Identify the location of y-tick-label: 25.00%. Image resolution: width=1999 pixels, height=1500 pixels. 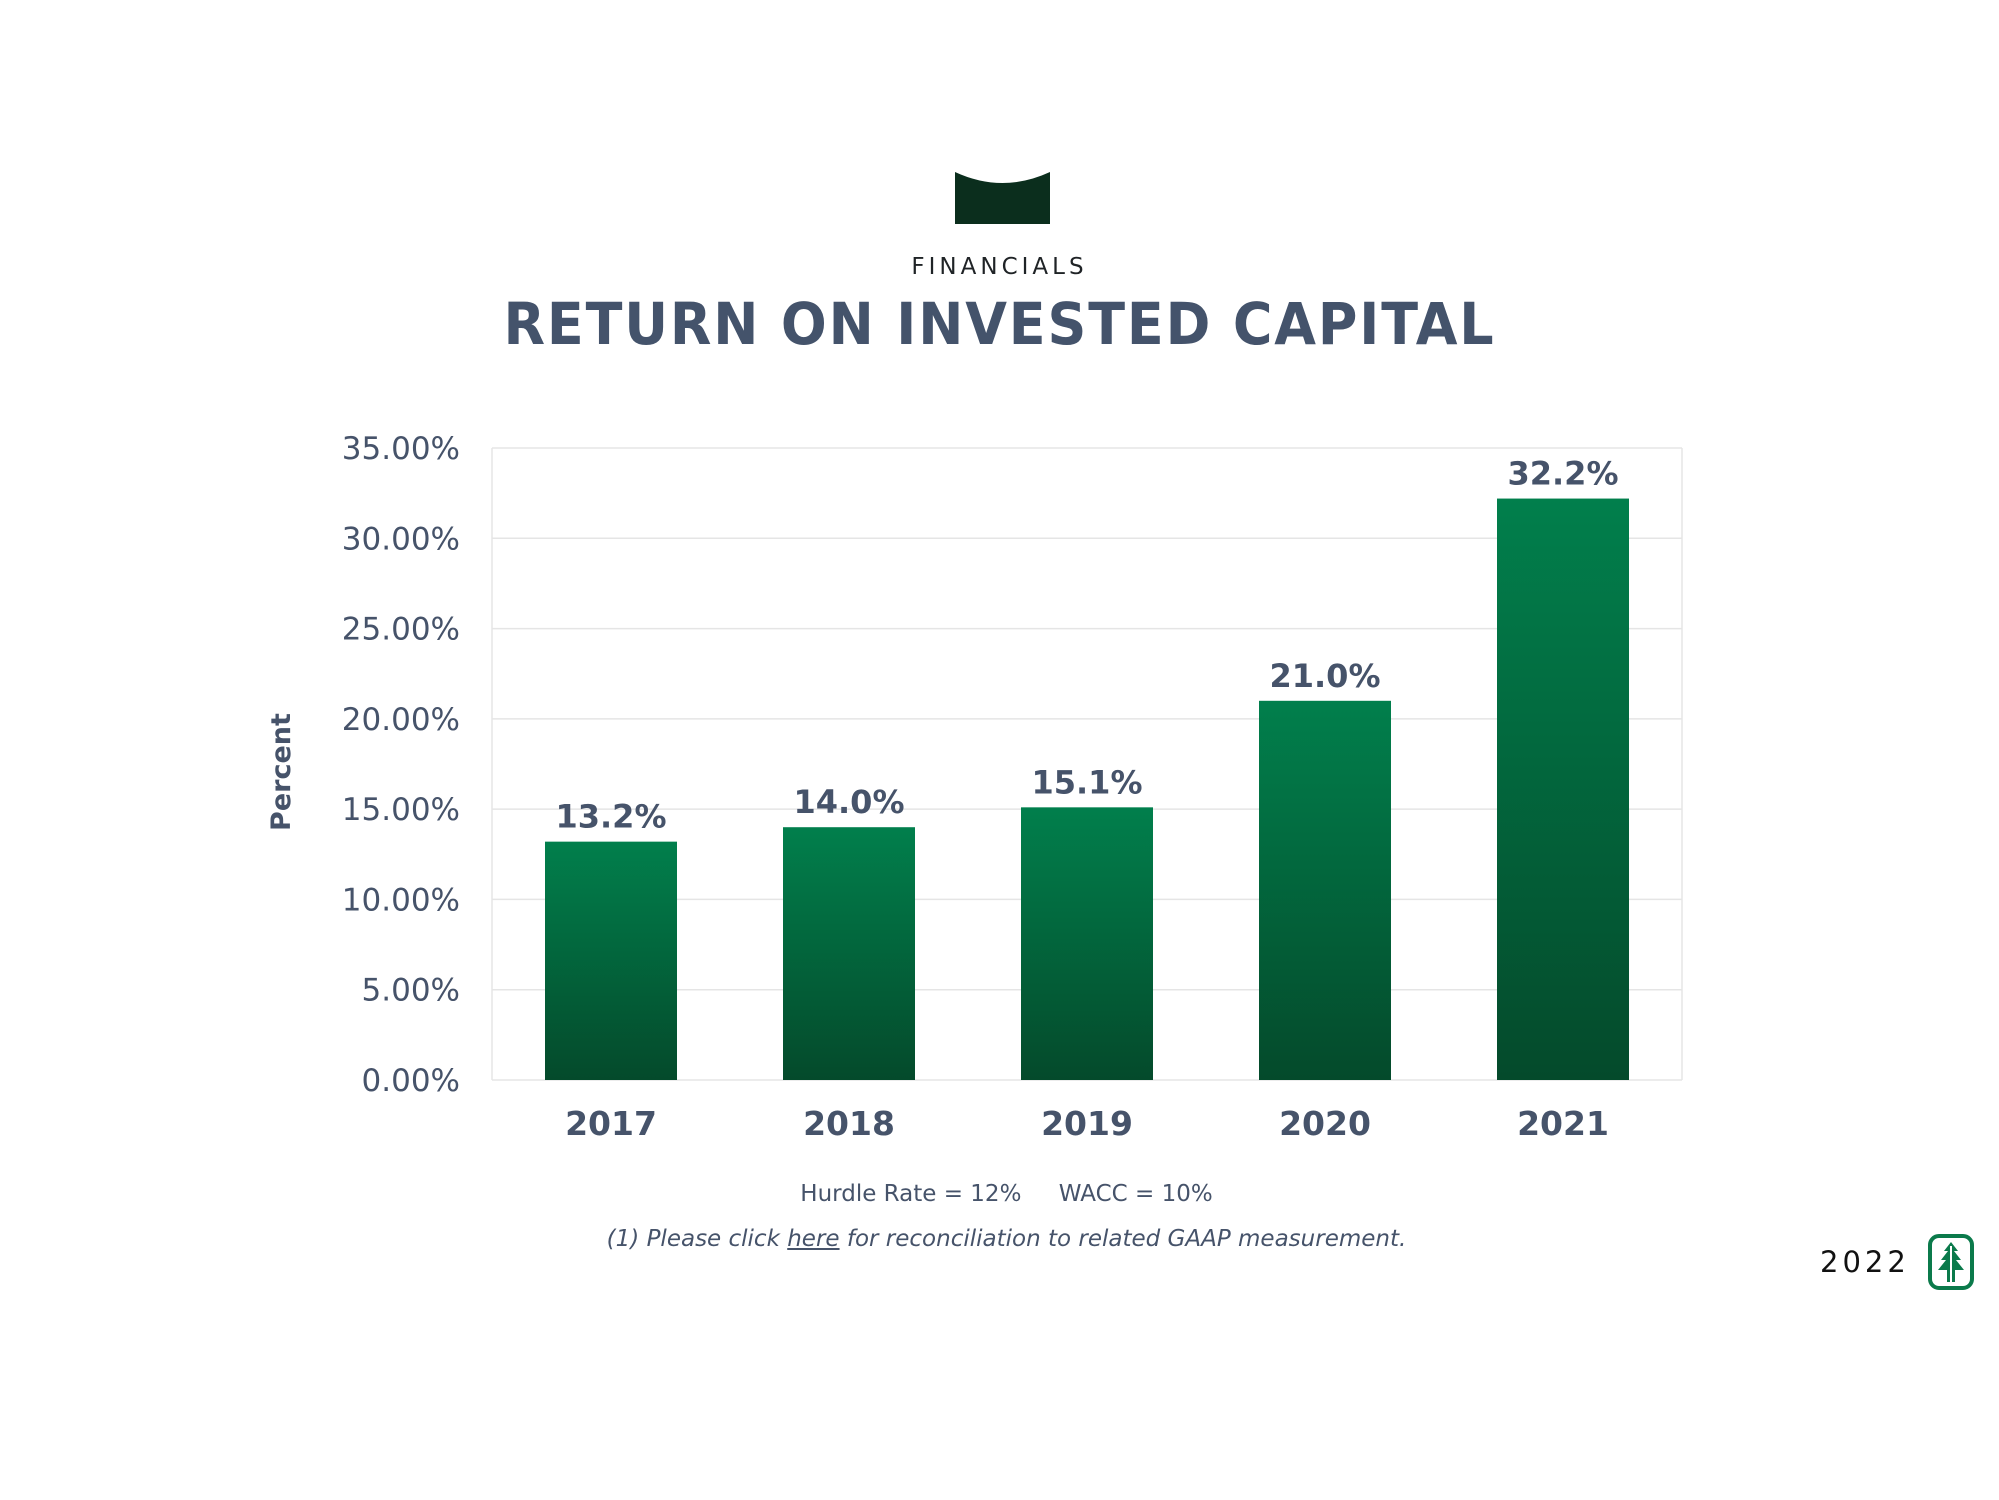
(401, 630).